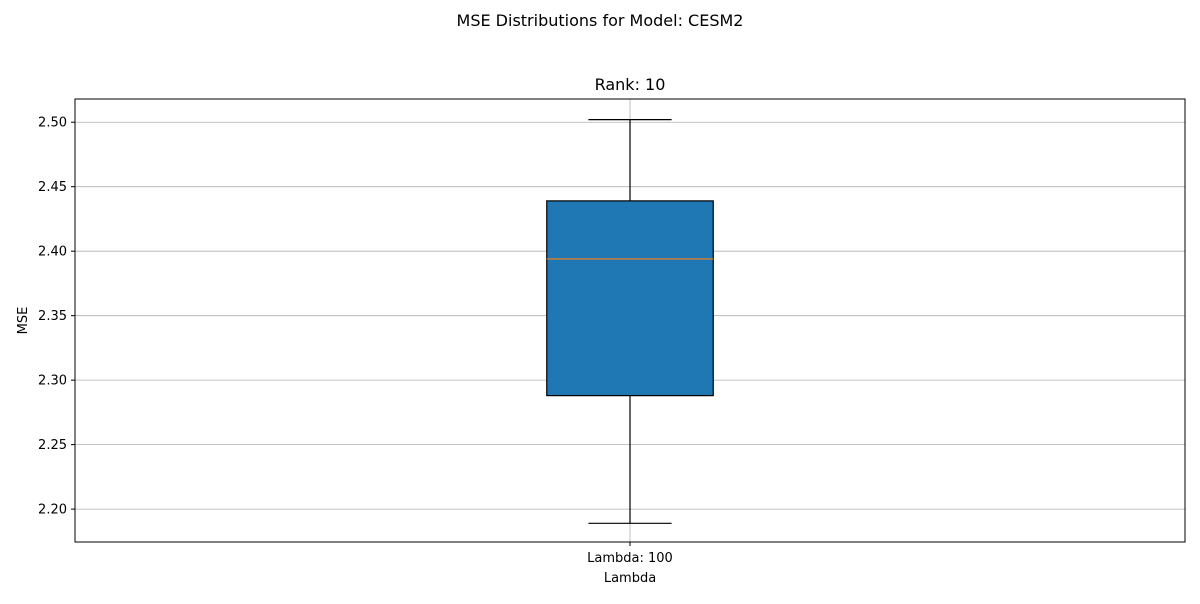 The width and height of the screenshot is (1200, 604). Describe the element at coordinates (52, 381) in the screenshot. I see `y-tick-label: 2.30` at that location.